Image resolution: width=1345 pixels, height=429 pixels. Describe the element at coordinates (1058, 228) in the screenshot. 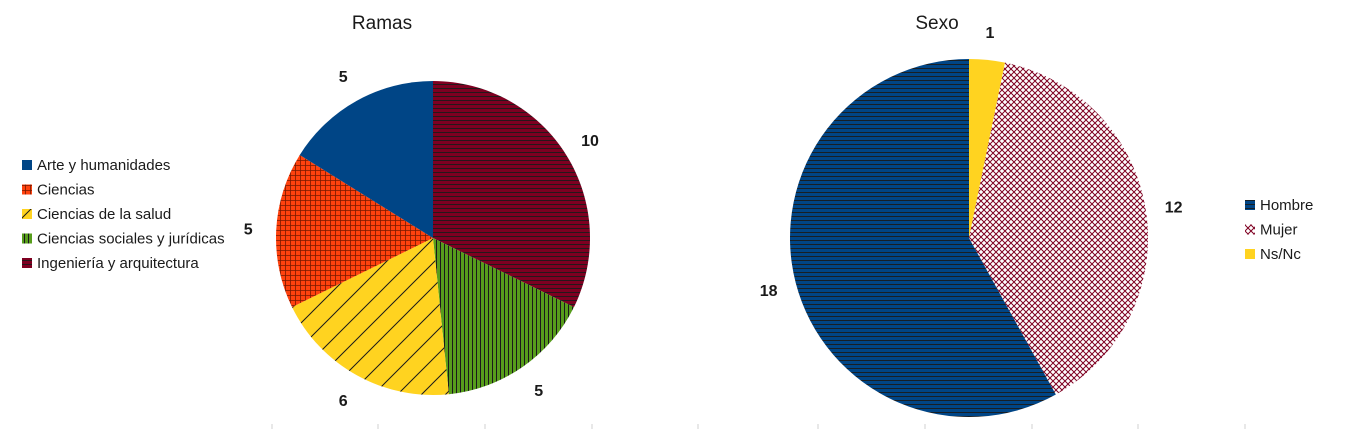

I see `pie-slice-mujer` at that location.